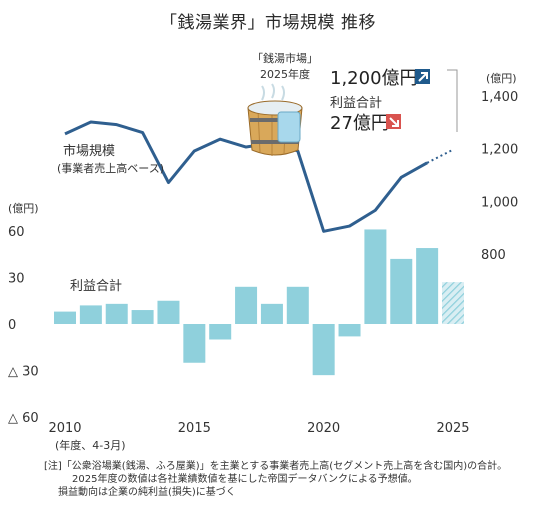  What do you see at coordinates (96, 286) in the screenshot?
I see `profit-label: 利益合計` at bounding box center [96, 286].